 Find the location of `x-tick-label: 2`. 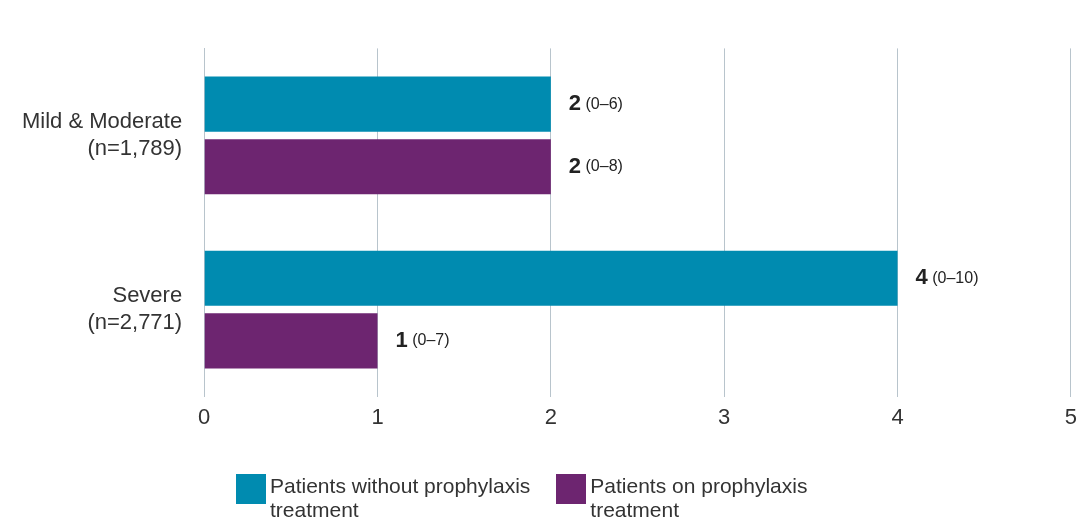

x-tick-label: 2 is located at coordinates (550, 416).